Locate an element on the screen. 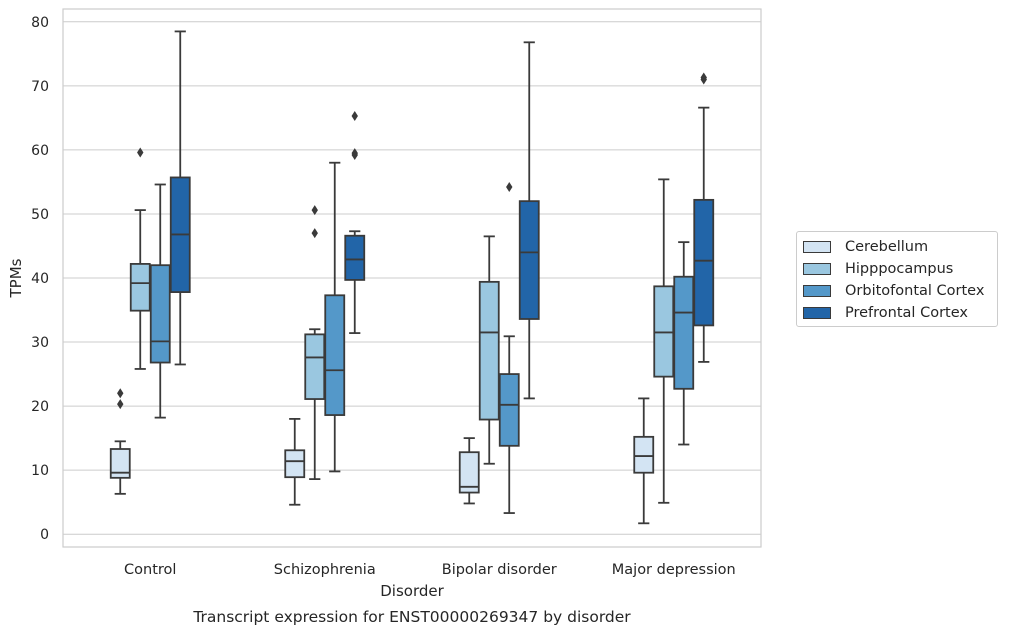 The height and width of the screenshot is (634, 1009). y-tick-label: 60 is located at coordinates (40, 151).